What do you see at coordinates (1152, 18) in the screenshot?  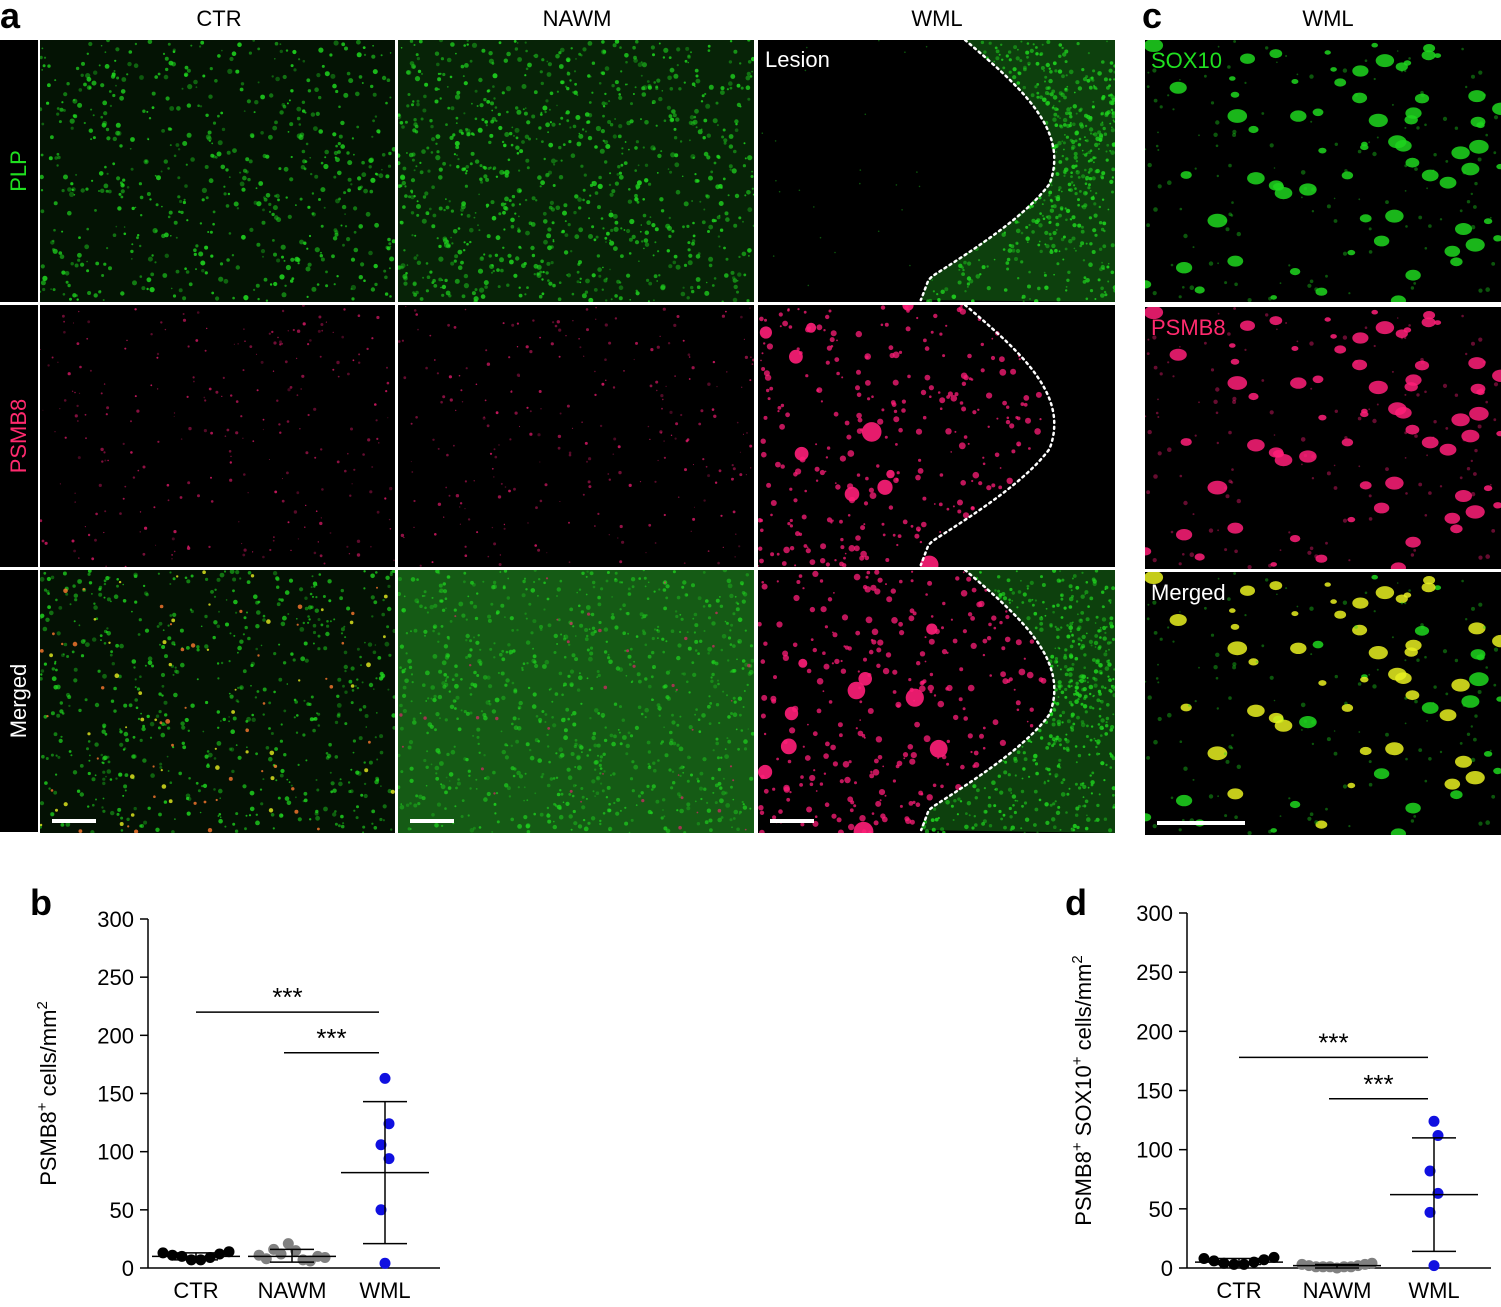 I see `panel-c-letter: c` at bounding box center [1152, 18].